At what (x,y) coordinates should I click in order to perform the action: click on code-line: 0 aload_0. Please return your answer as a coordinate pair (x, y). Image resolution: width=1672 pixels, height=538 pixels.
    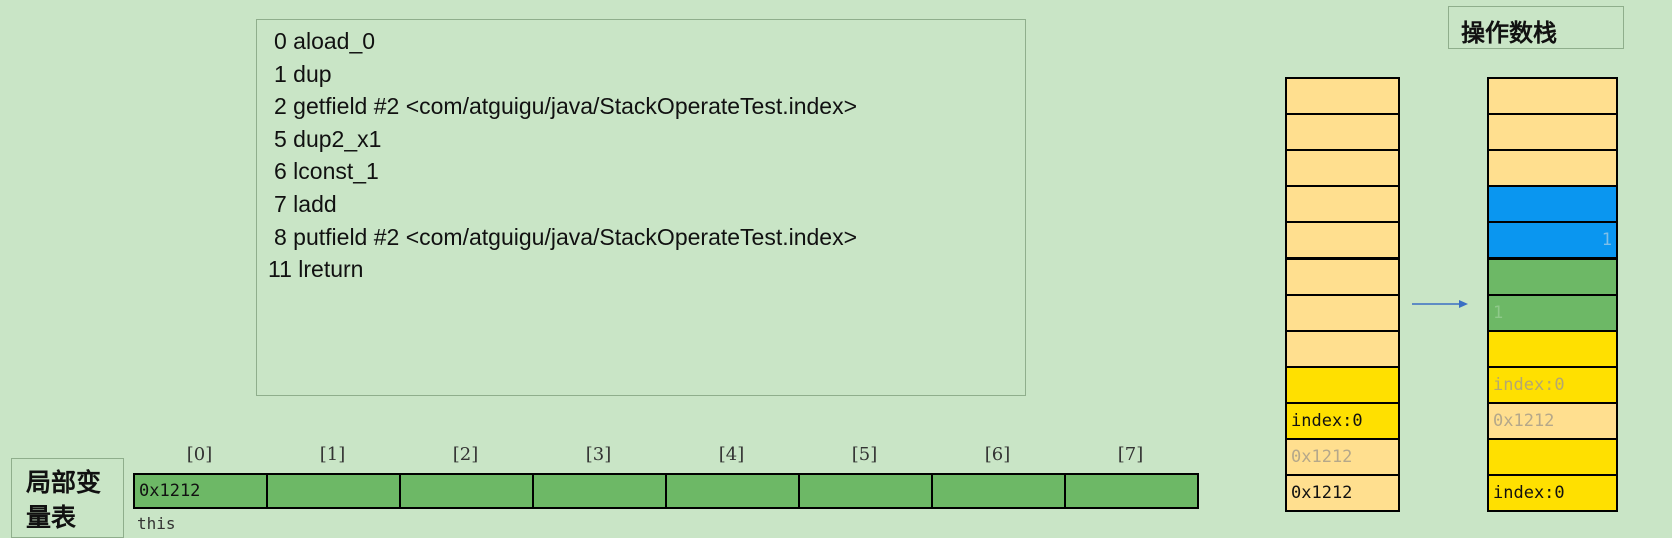
    Looking at the image, I should click on (325, 41).